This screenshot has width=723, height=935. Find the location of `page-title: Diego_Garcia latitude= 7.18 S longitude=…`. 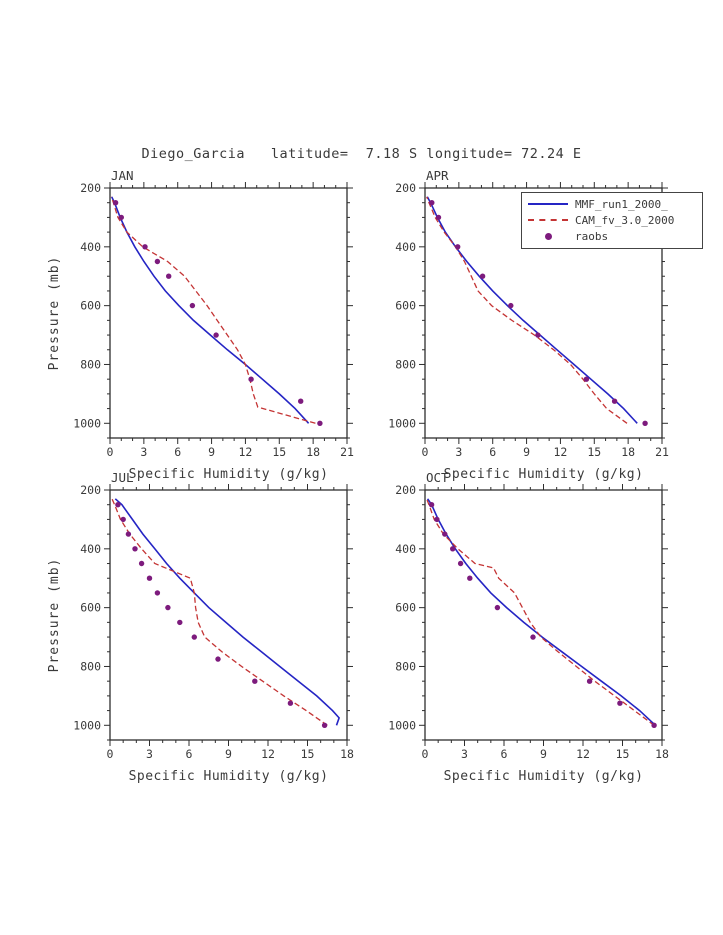

page-title: Diego_Garcia latitude= 7.18 S longitude=… is located at coordinates (361, 154).